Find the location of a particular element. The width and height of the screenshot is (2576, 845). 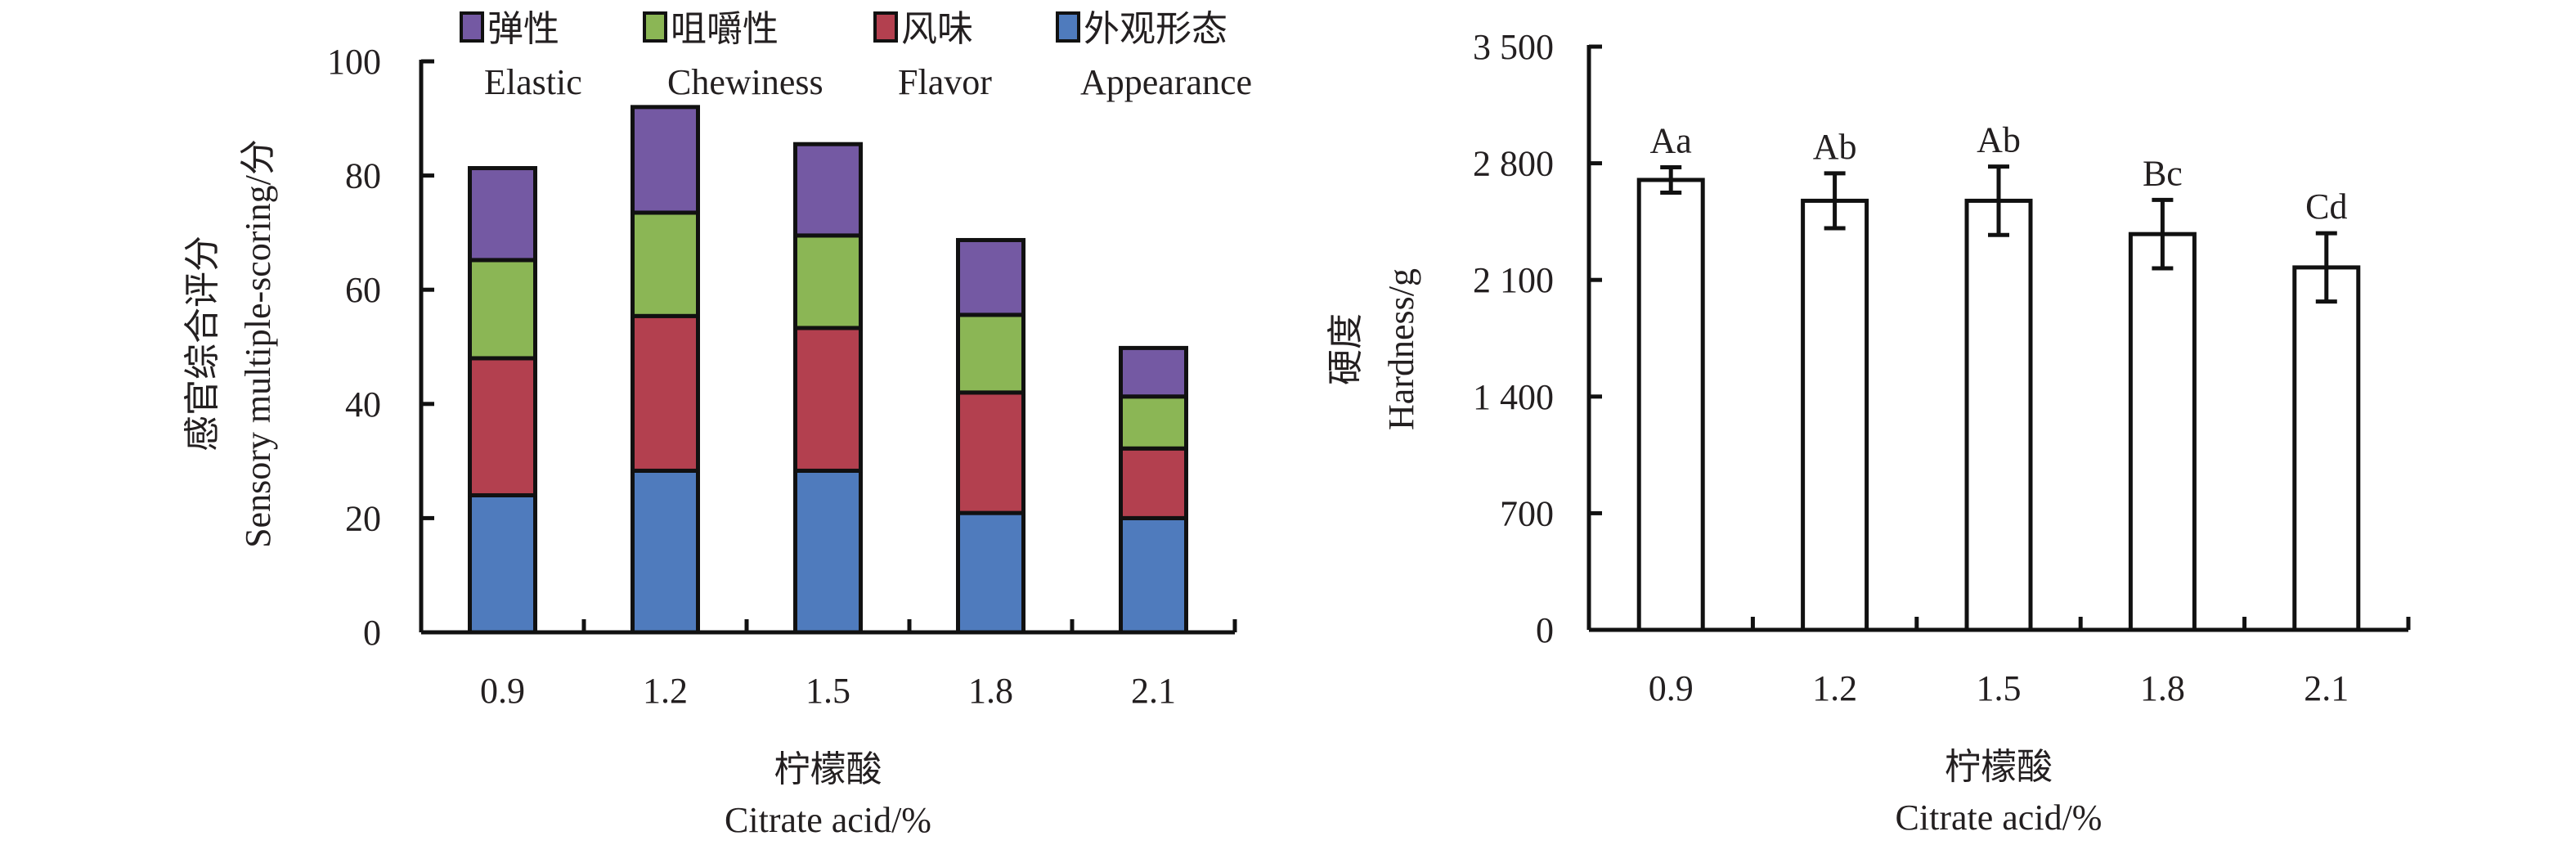

legend-swatch-chewiness is located at coordinates (655, 27).